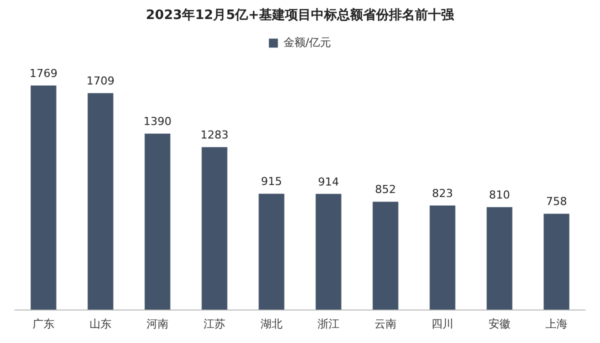 Image resolution: width=600 pixels, height=343 pixels. I want to click on legend-label: 金额/亿元, so click(307, 42).